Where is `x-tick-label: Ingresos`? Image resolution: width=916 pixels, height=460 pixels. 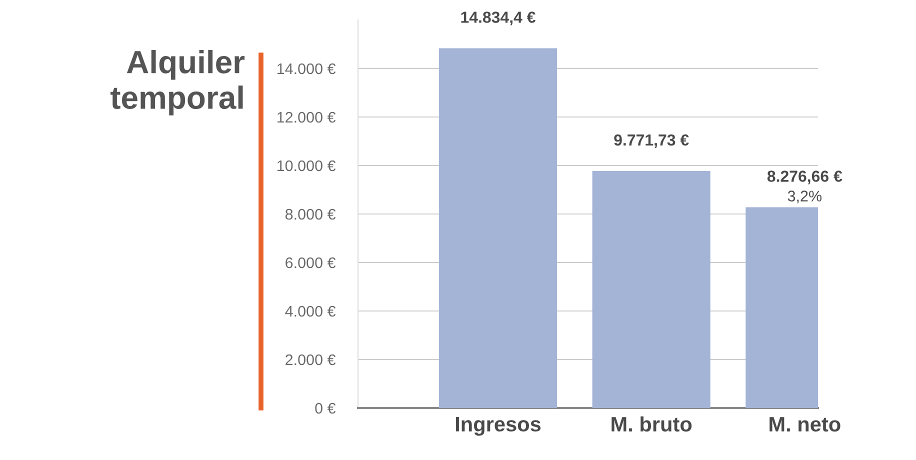
x-tick-label: Ingresos is located at coordinates (498, 426).